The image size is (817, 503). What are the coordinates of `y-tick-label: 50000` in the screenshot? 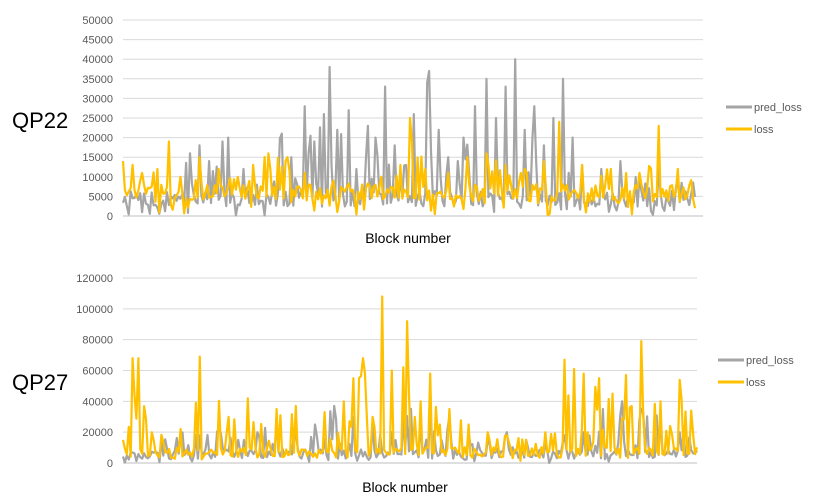 It's located at (97, 21).